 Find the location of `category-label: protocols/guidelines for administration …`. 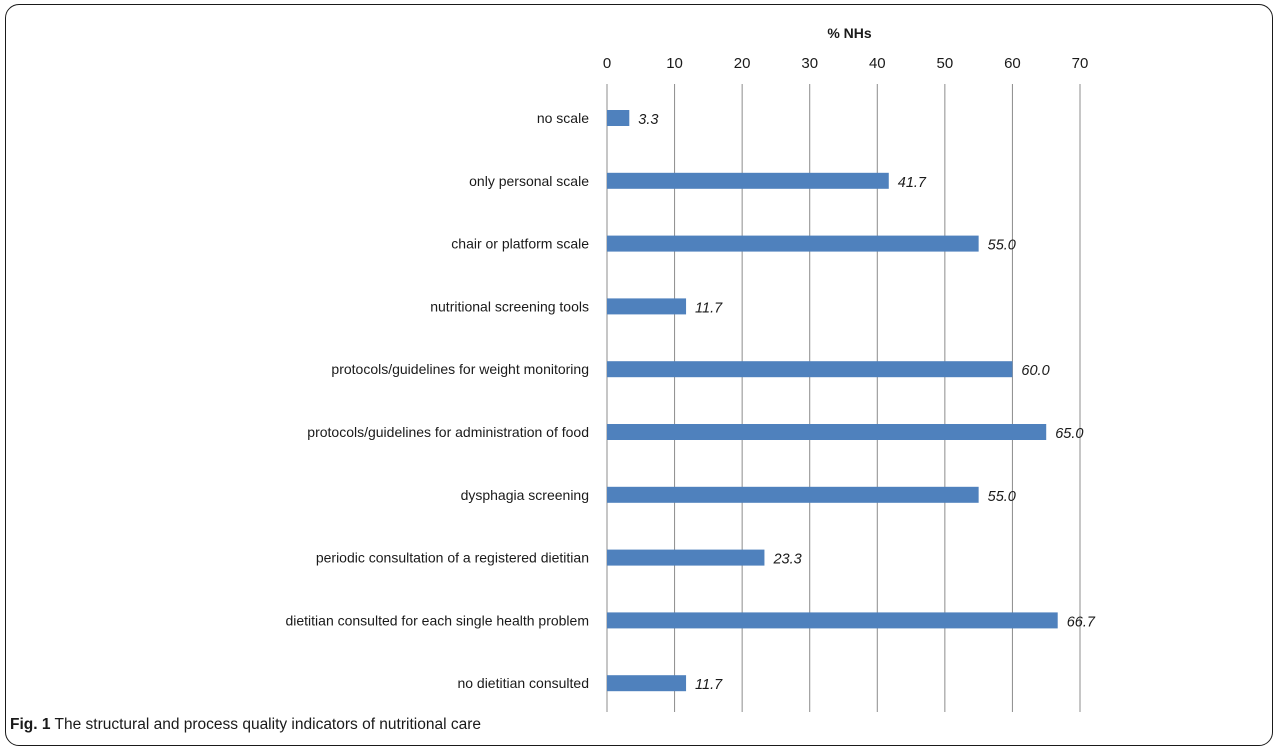

category-label: protocols/guidelines for administration … is located at coordinates (448, 432).